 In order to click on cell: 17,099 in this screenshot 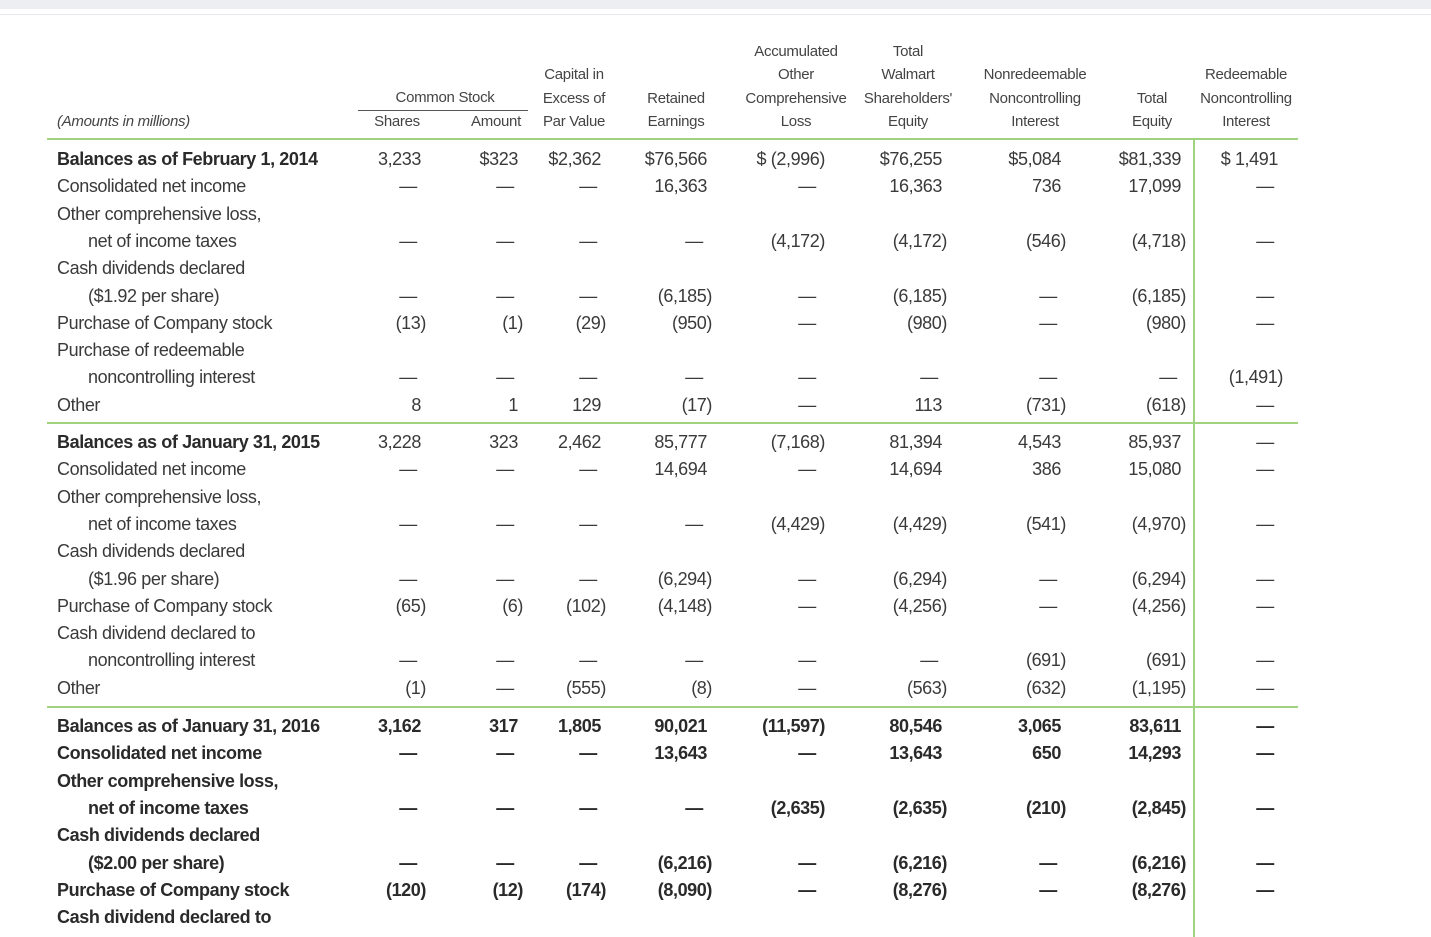, I will do `click(1154, 186)`.